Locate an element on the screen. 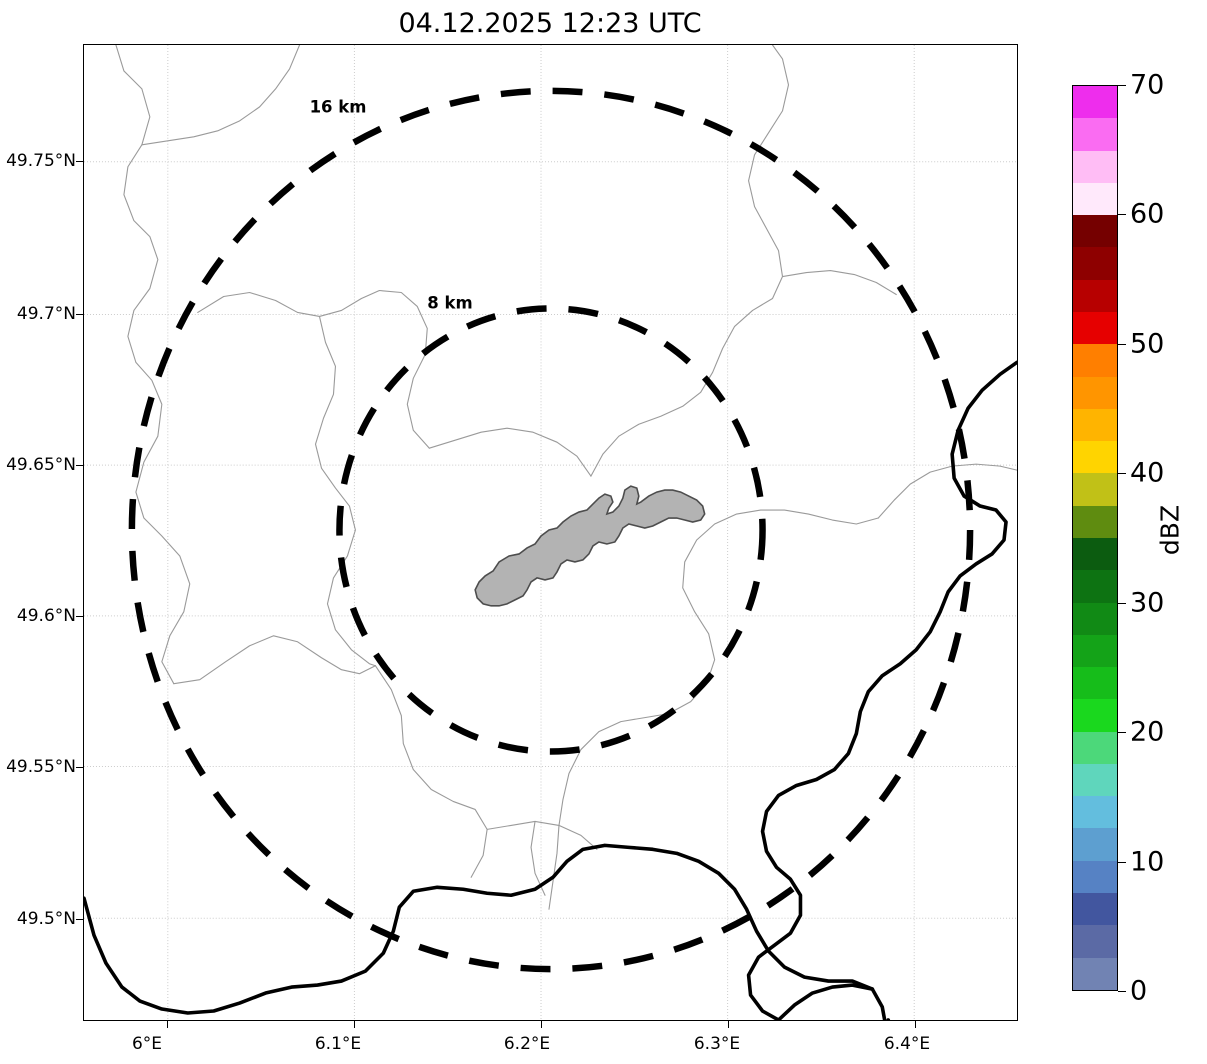  x-axis-tick-label: 6.4°E is located at coordinates (907, 1044).